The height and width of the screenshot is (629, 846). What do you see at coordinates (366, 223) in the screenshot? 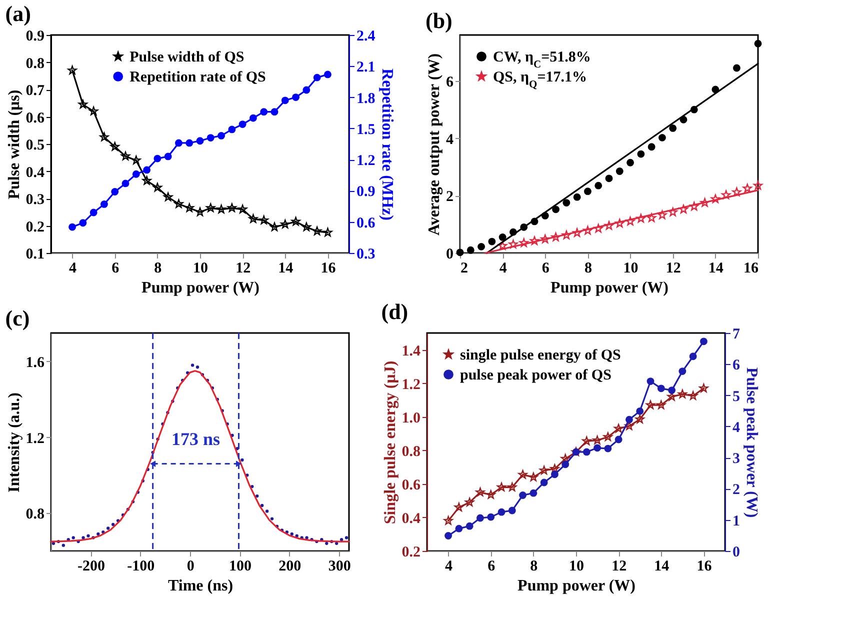
I see `y2-tick-label: 0.6` at bounding box center [366, 223].